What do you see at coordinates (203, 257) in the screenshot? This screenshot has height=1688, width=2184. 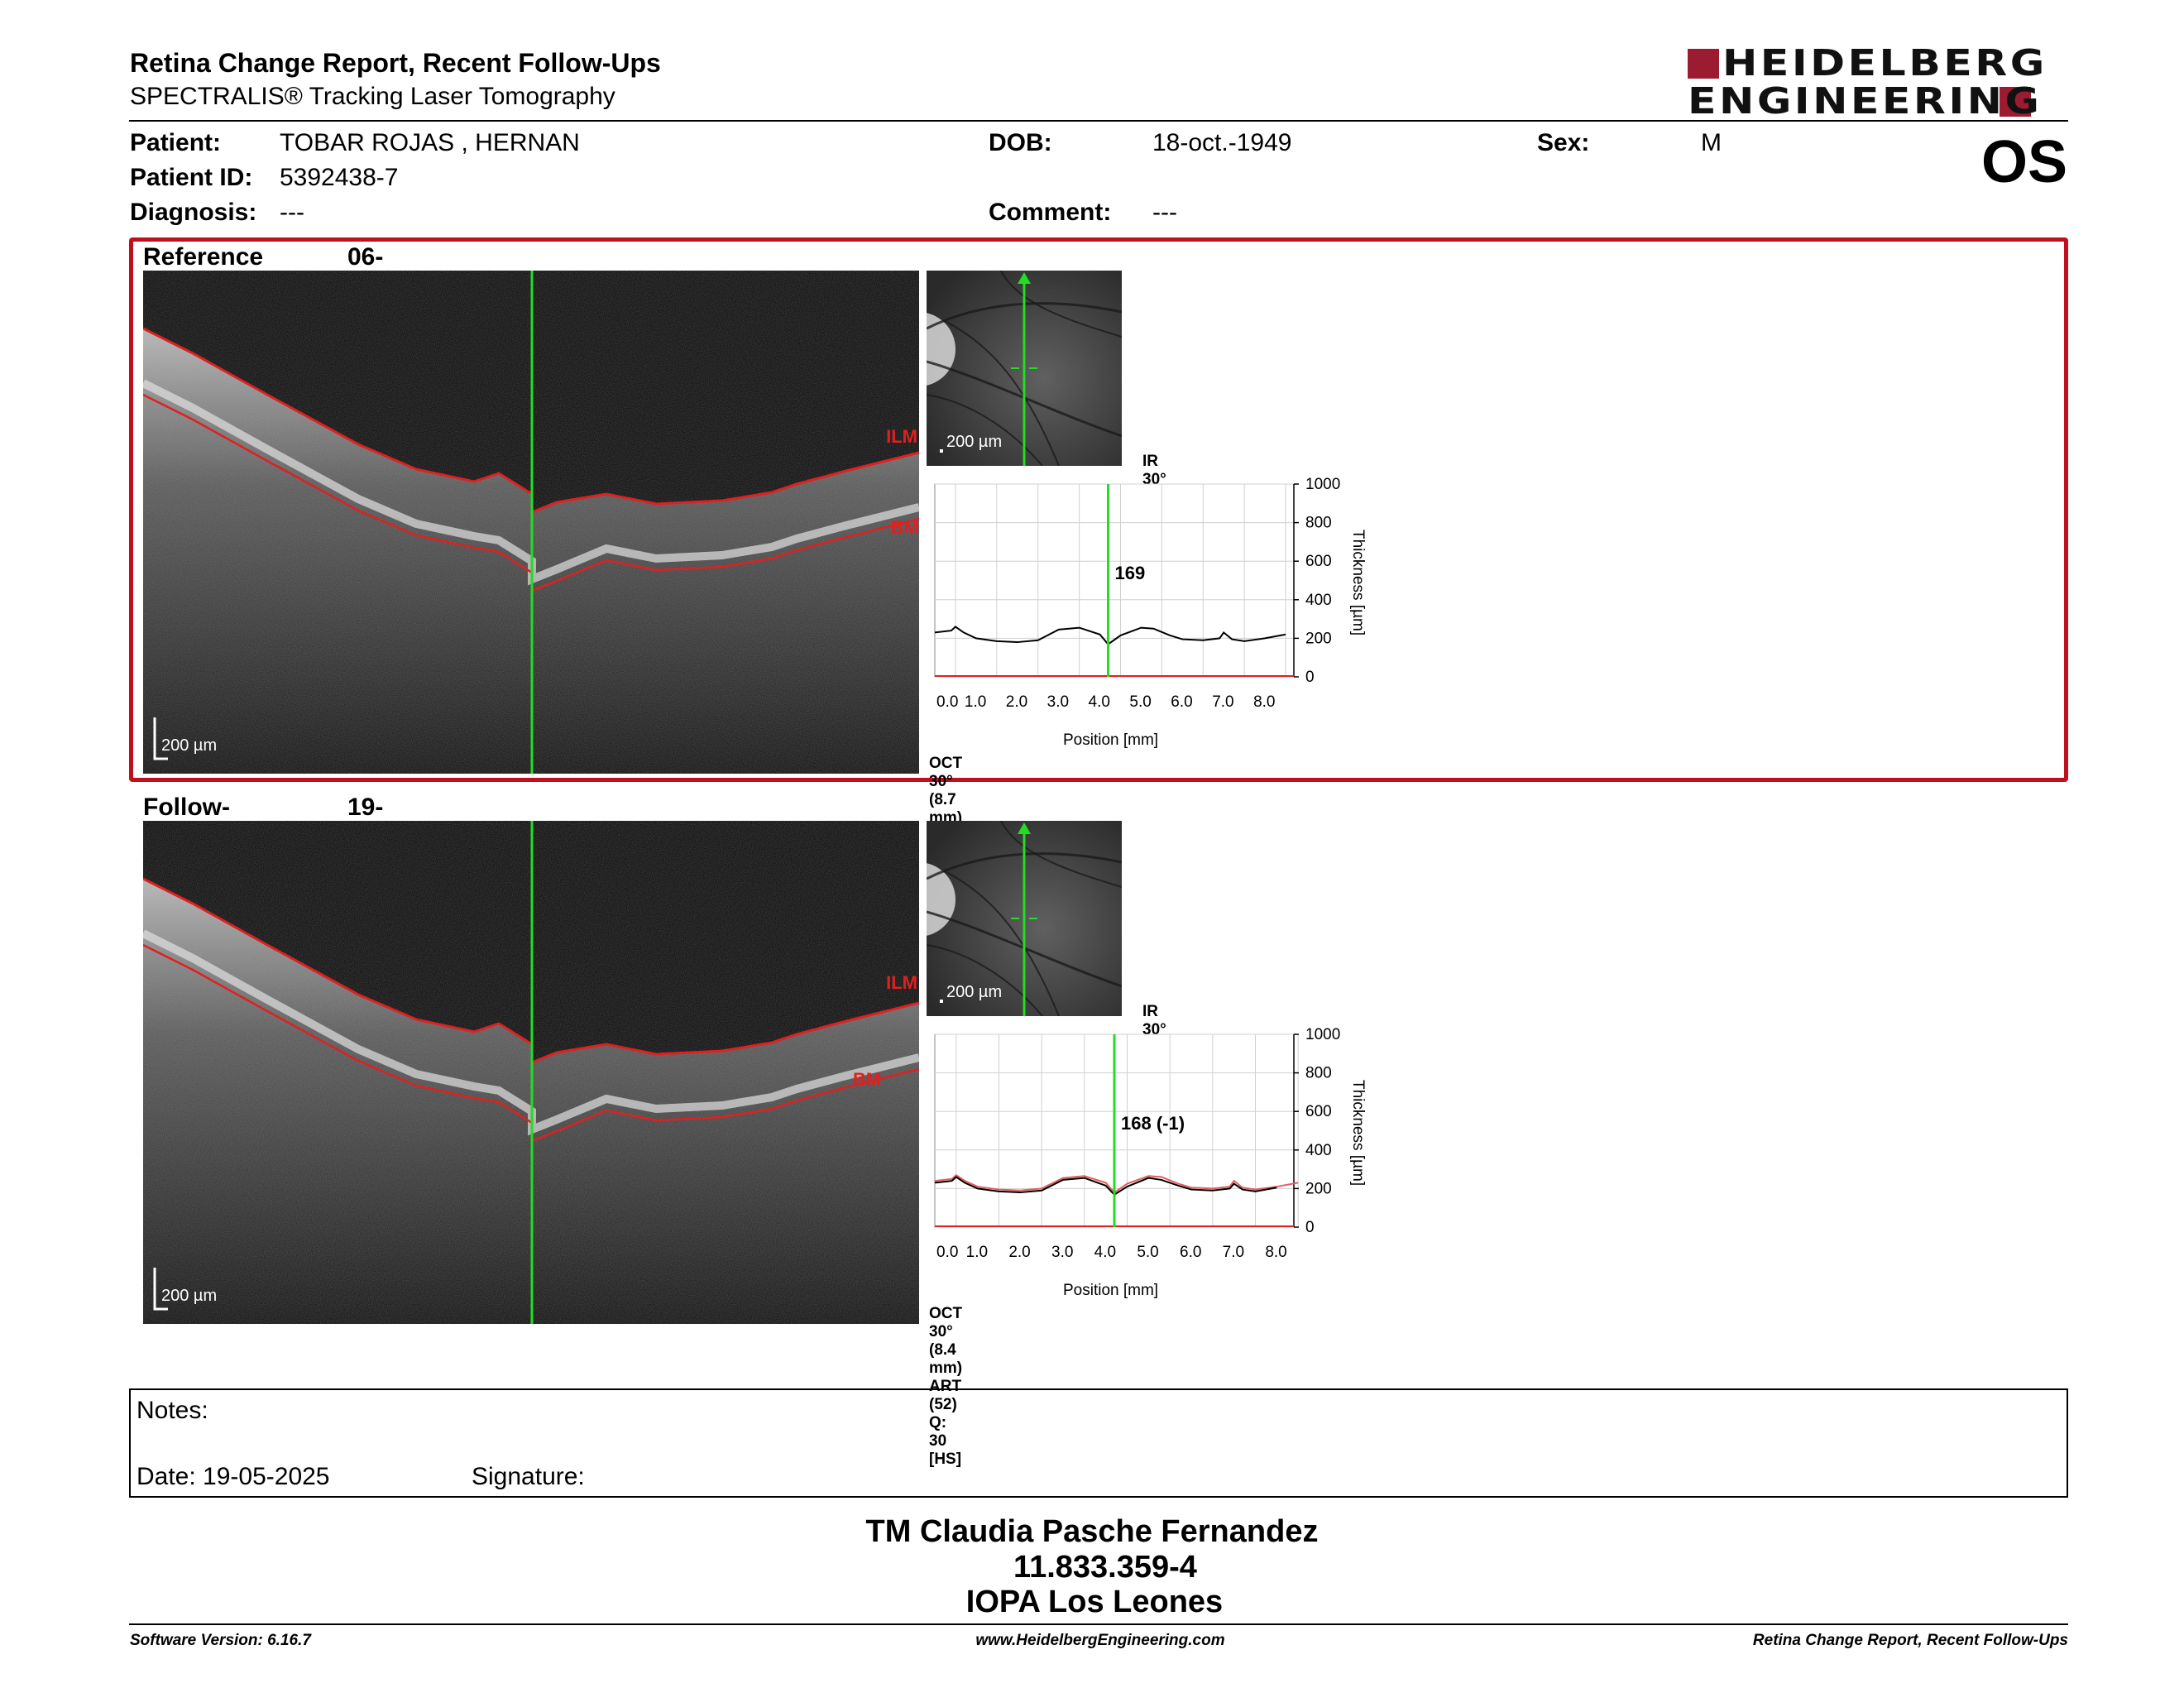 I see `section-label: Reference` at bounding box center [203, 257].